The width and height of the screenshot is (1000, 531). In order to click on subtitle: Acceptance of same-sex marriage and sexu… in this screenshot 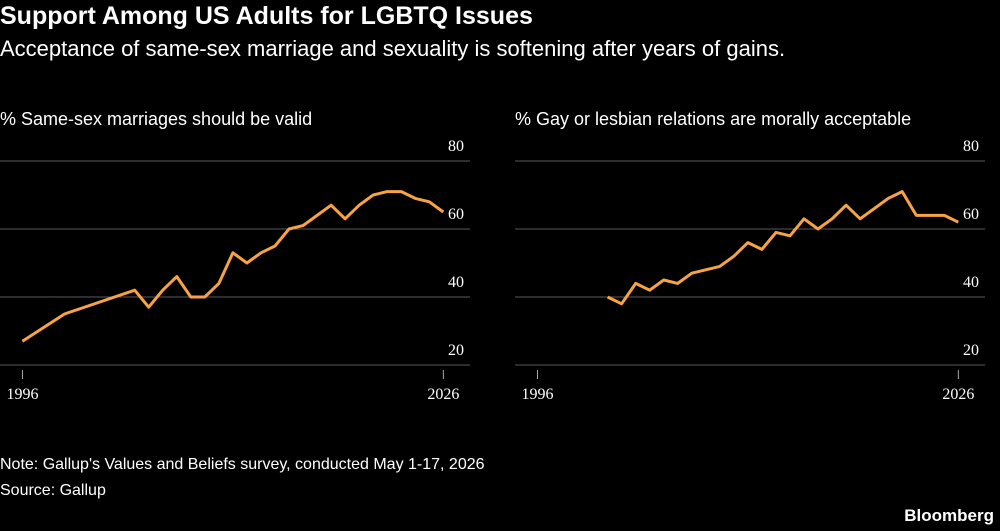, I will do `click(393, 48)`.